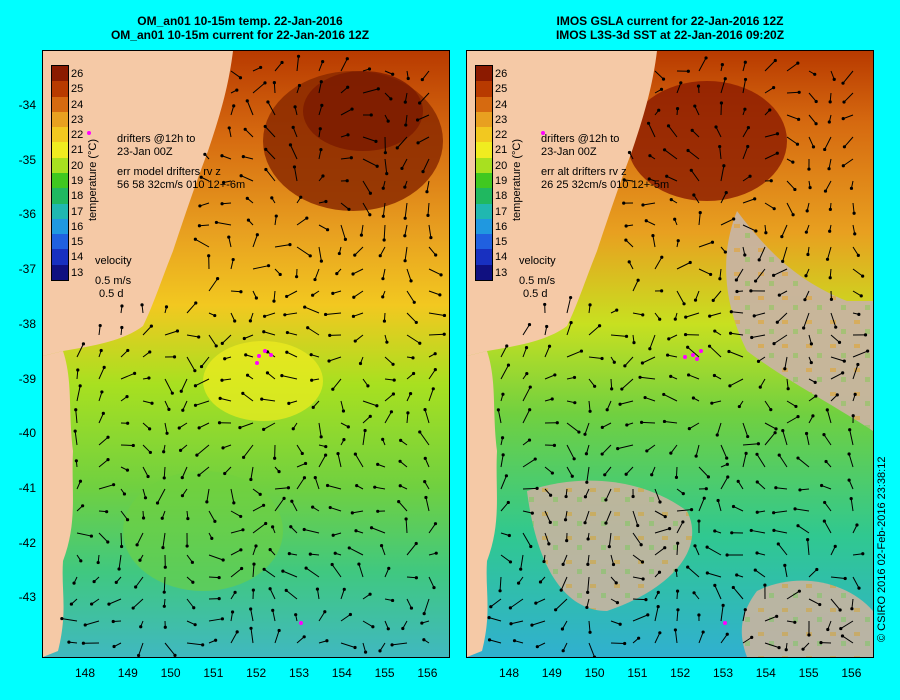  What do you see at coordinates (501, 89) in the screenshot?
I see `colorbar-label: 25` at bounding box center [501, 89].